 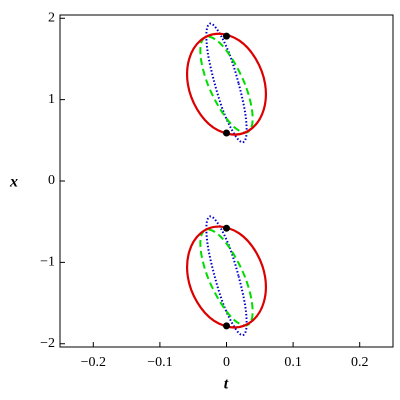 What do you see at coordinates (51, 99) in the screenshot?
I see `y-tick-label: 1` at bounding box center [51, 99].